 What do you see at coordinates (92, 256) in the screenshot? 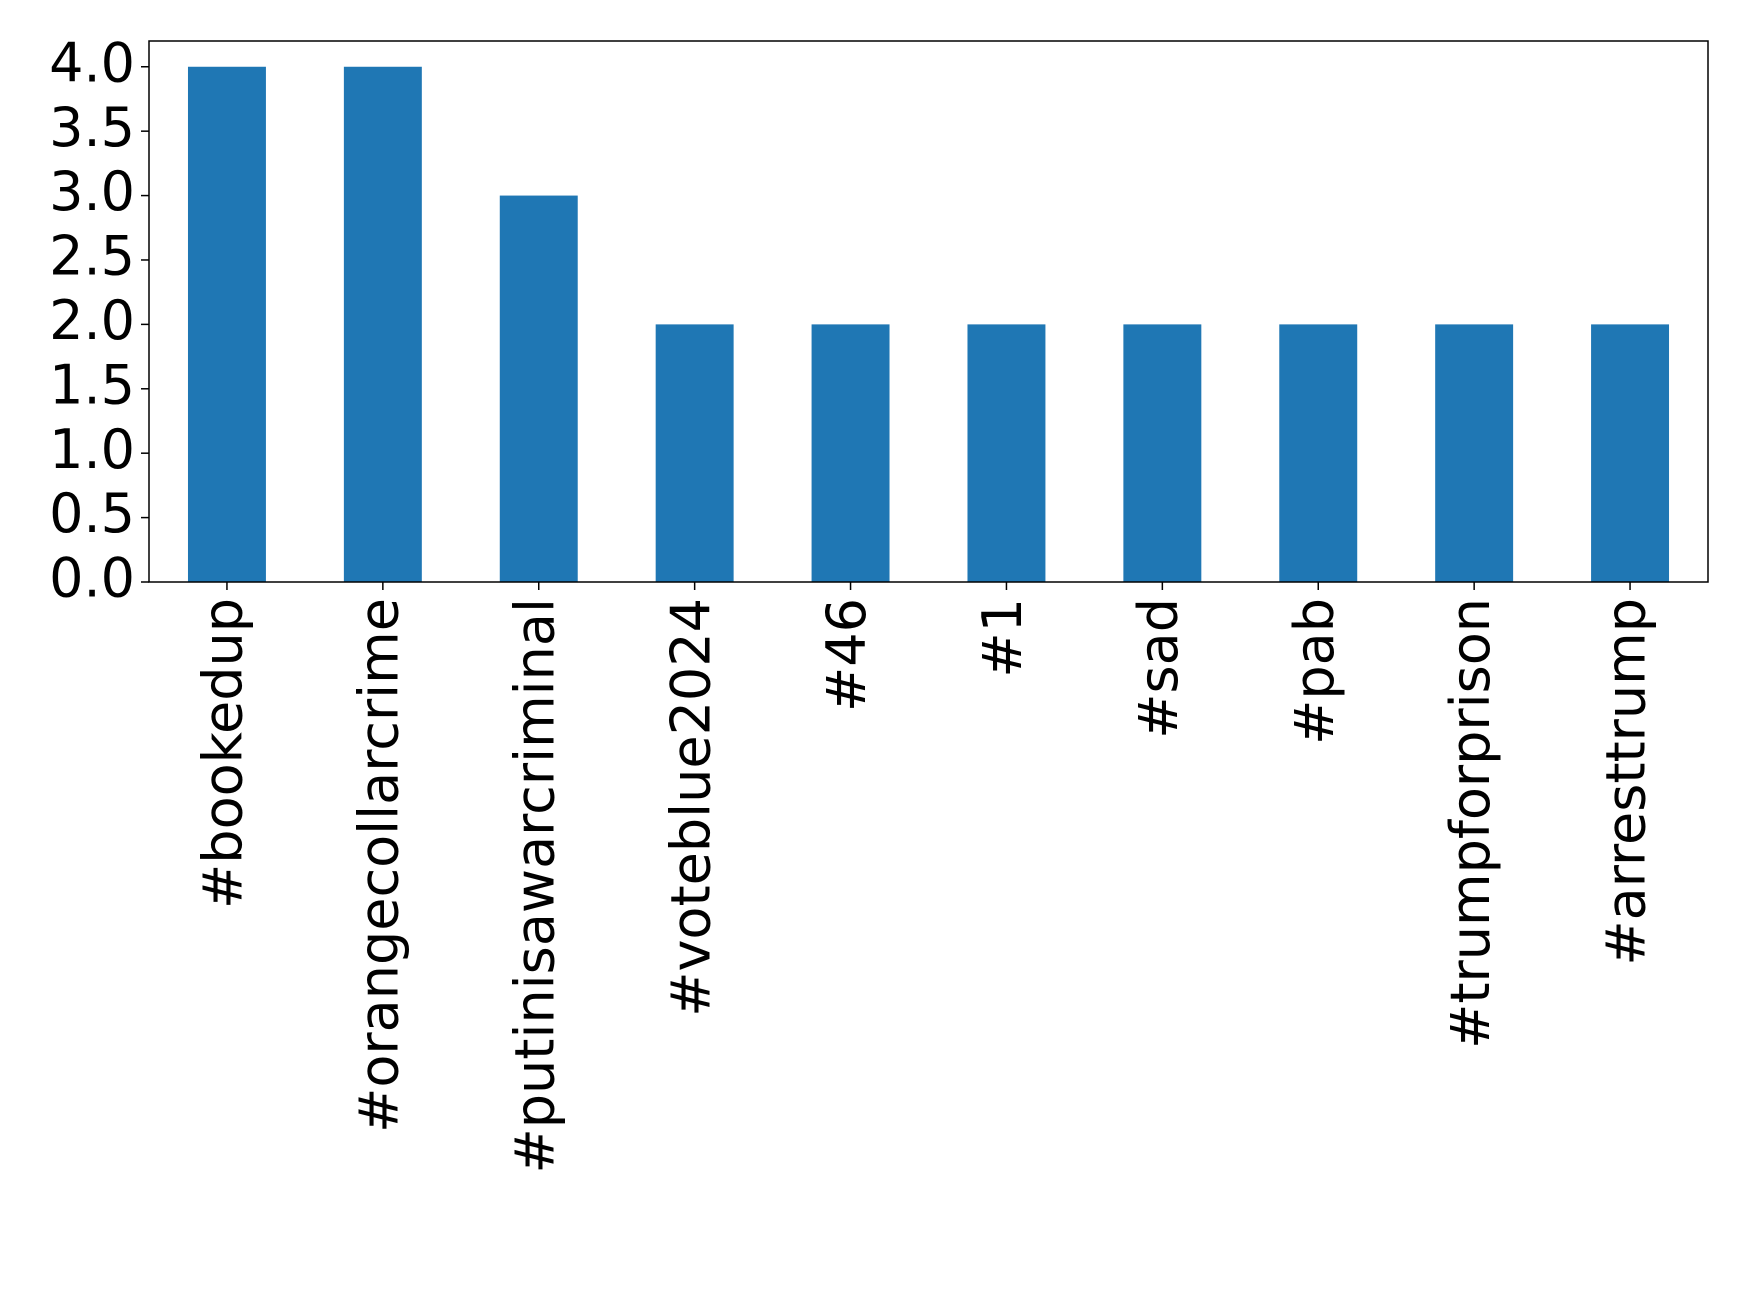
I see `y-tick-label: 2.5` at bounding box center [92, 256].